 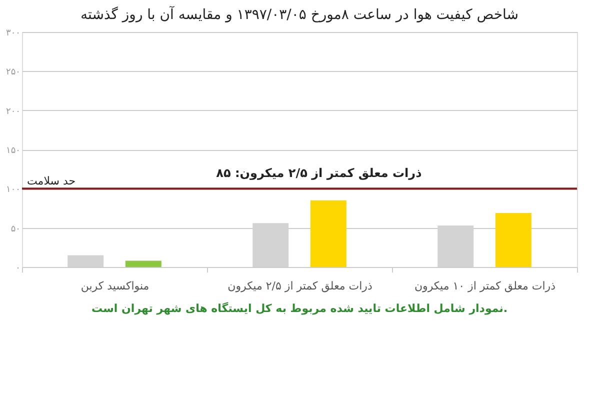 What do you see at coordinates (485, 286) in the screenshot?
I see `x-tick-label: ذرات معلق کمتر از ۱۰ میکرون` at bounding box center [485, 286].